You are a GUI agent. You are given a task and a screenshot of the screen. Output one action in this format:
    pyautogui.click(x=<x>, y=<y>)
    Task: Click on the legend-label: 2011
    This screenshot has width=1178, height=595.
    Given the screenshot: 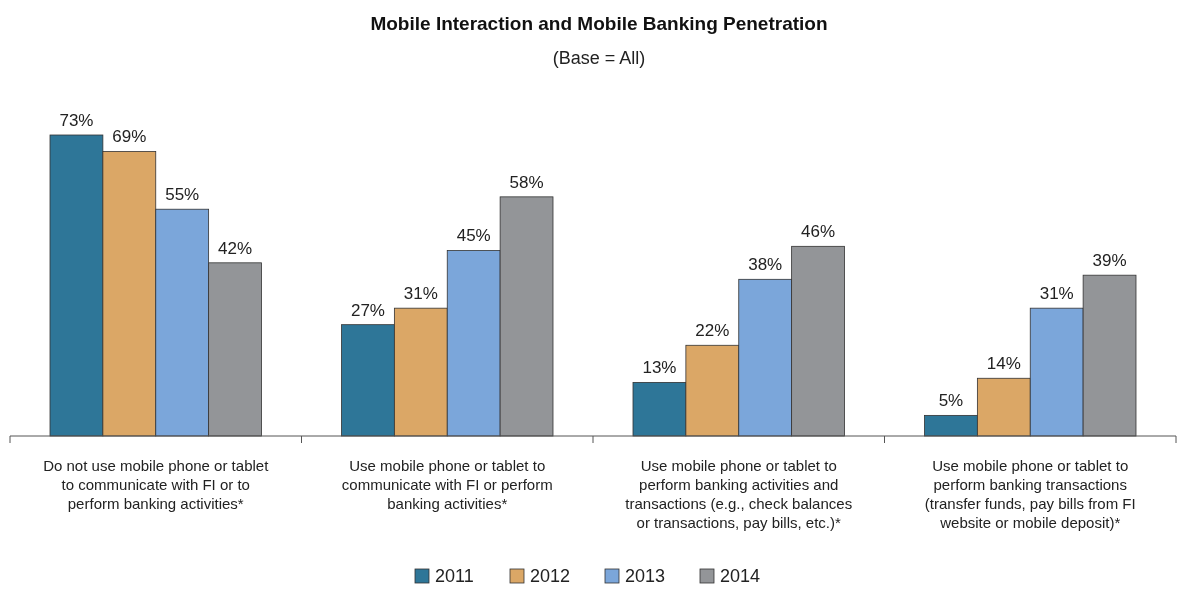 What is the action you would take?
    pyautogui.click(x=454, y=576)
    